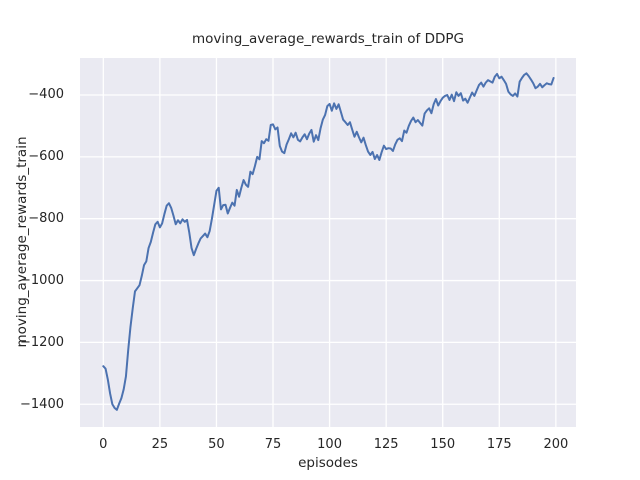 Image resolution: width=640 pixels, height=480 pixels. I want to click on x-axis-label: episodes, so click(328, 463).